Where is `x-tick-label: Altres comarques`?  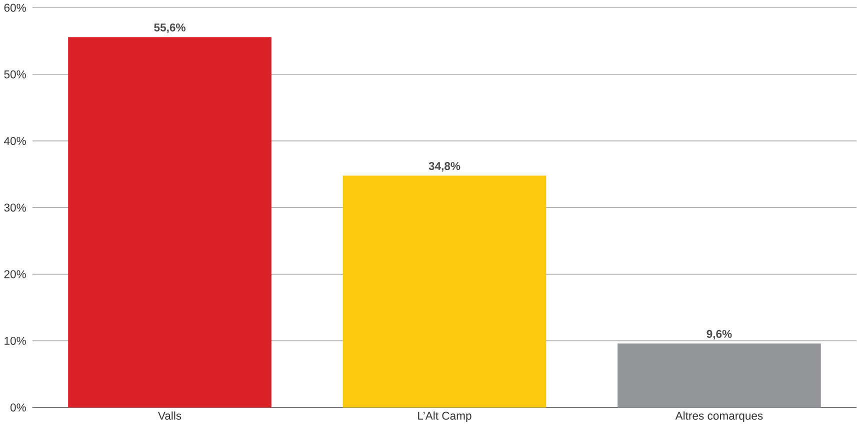
x-tick-label: Altres comarques is located at coordinates (719, 417).